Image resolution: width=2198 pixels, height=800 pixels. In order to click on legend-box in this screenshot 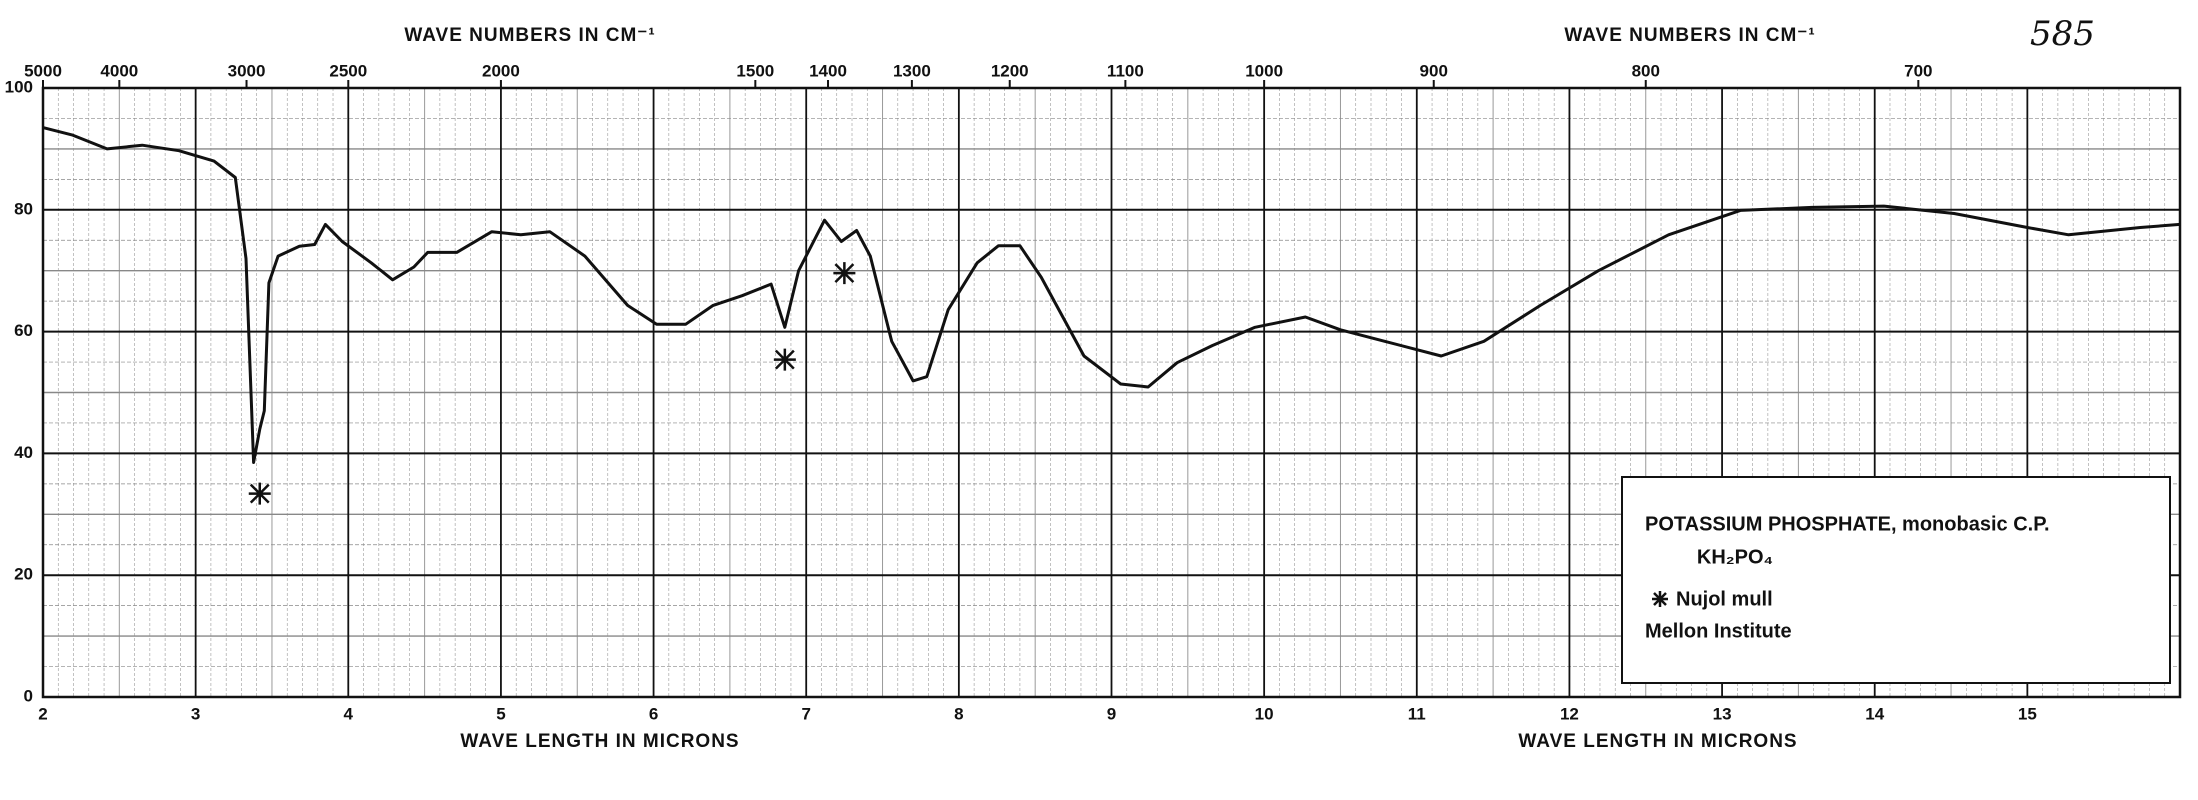, I will do `click(1896, 580)`.